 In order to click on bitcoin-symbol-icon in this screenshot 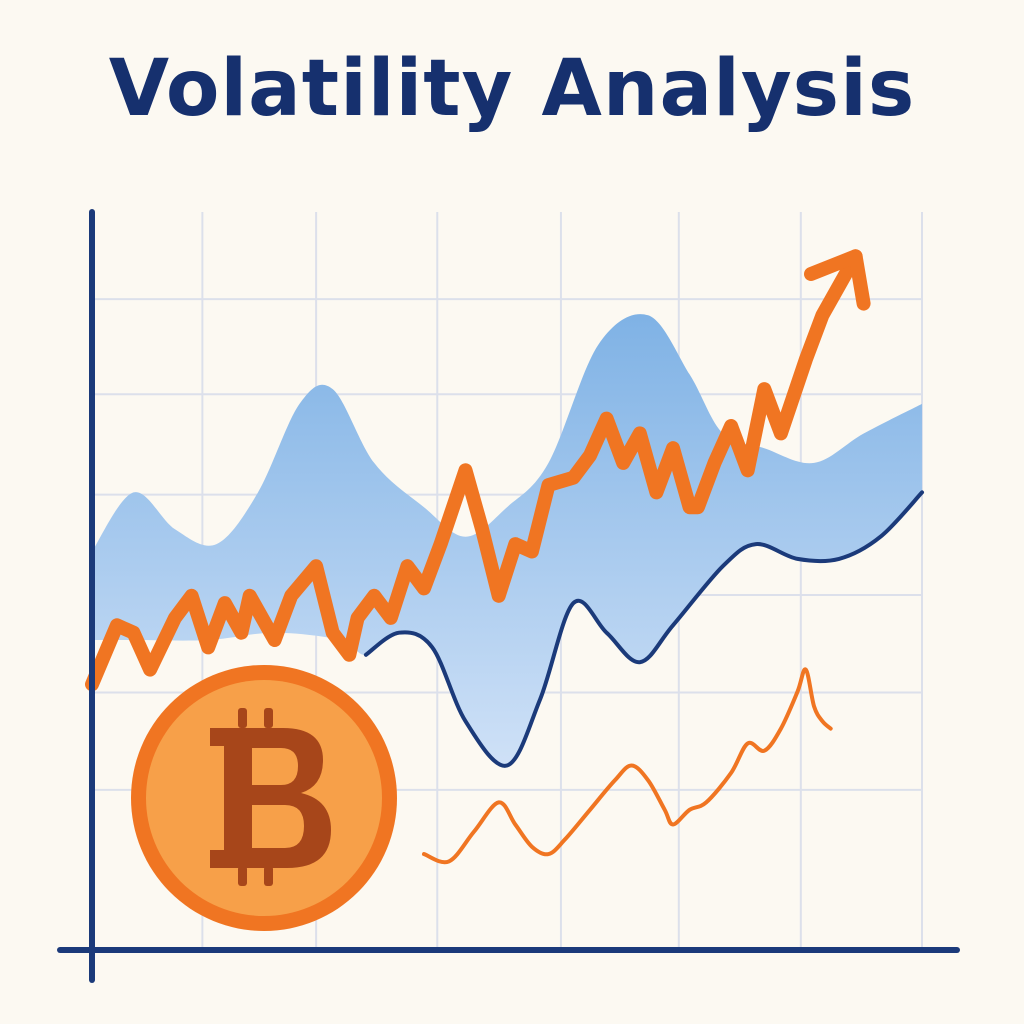, I will do `click(270, 797)`.